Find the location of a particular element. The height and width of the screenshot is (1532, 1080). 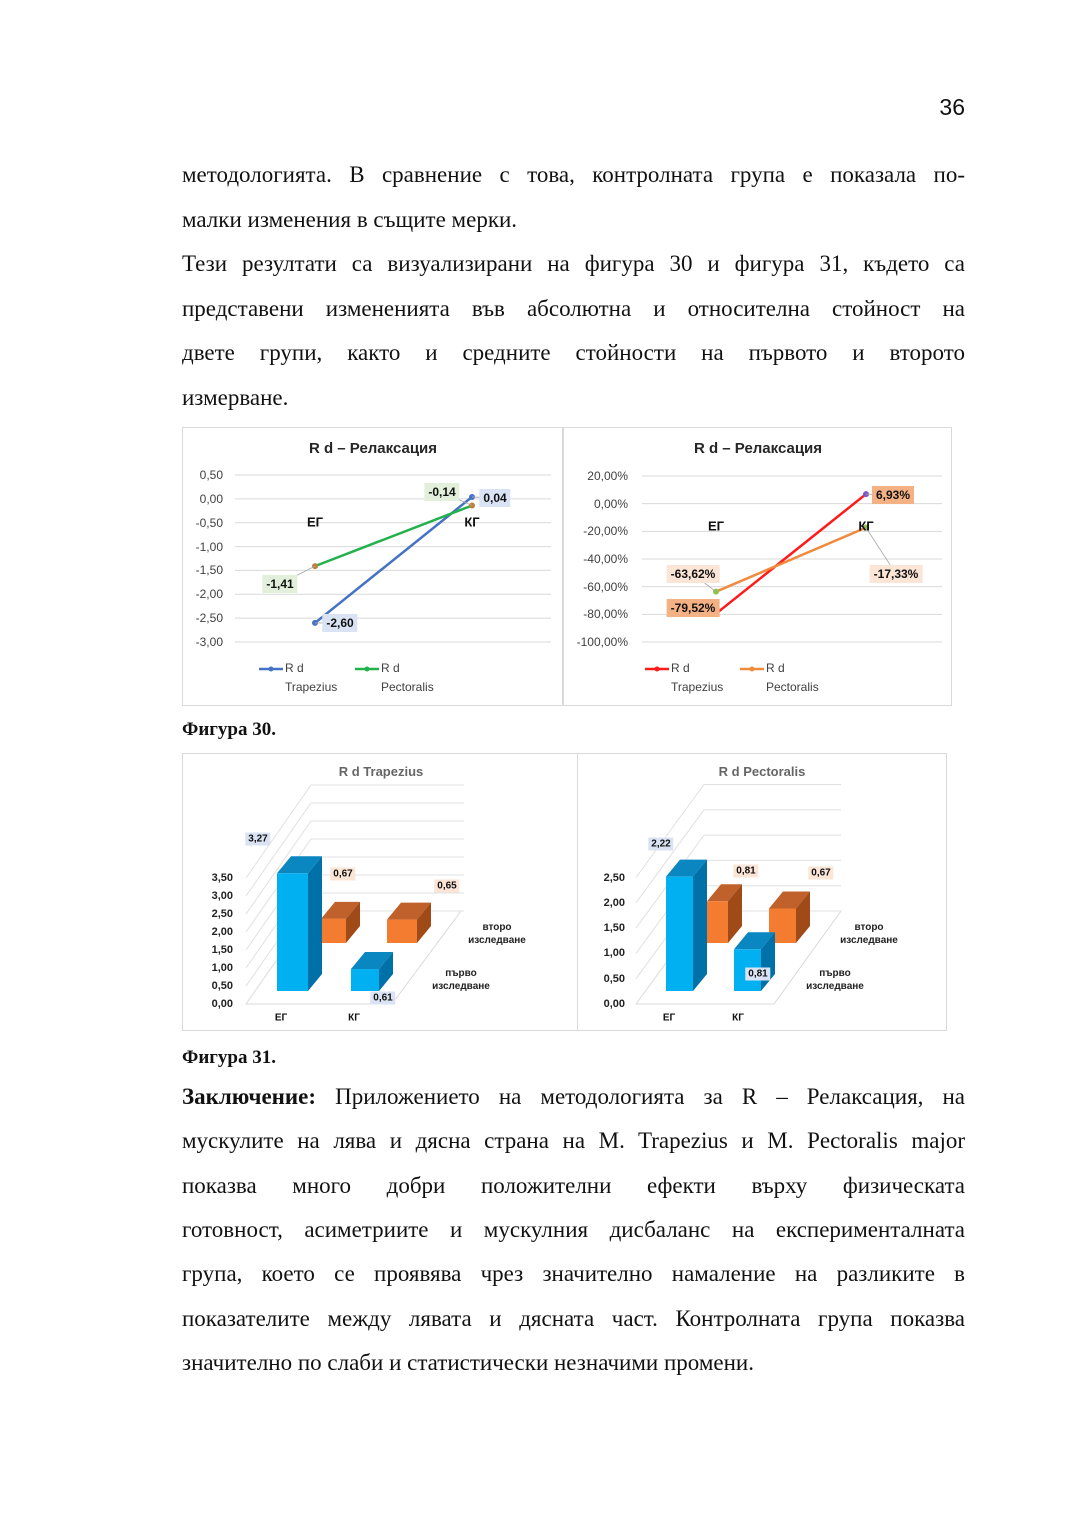

data-label: -79,52% is located at coordinates (693, 608).